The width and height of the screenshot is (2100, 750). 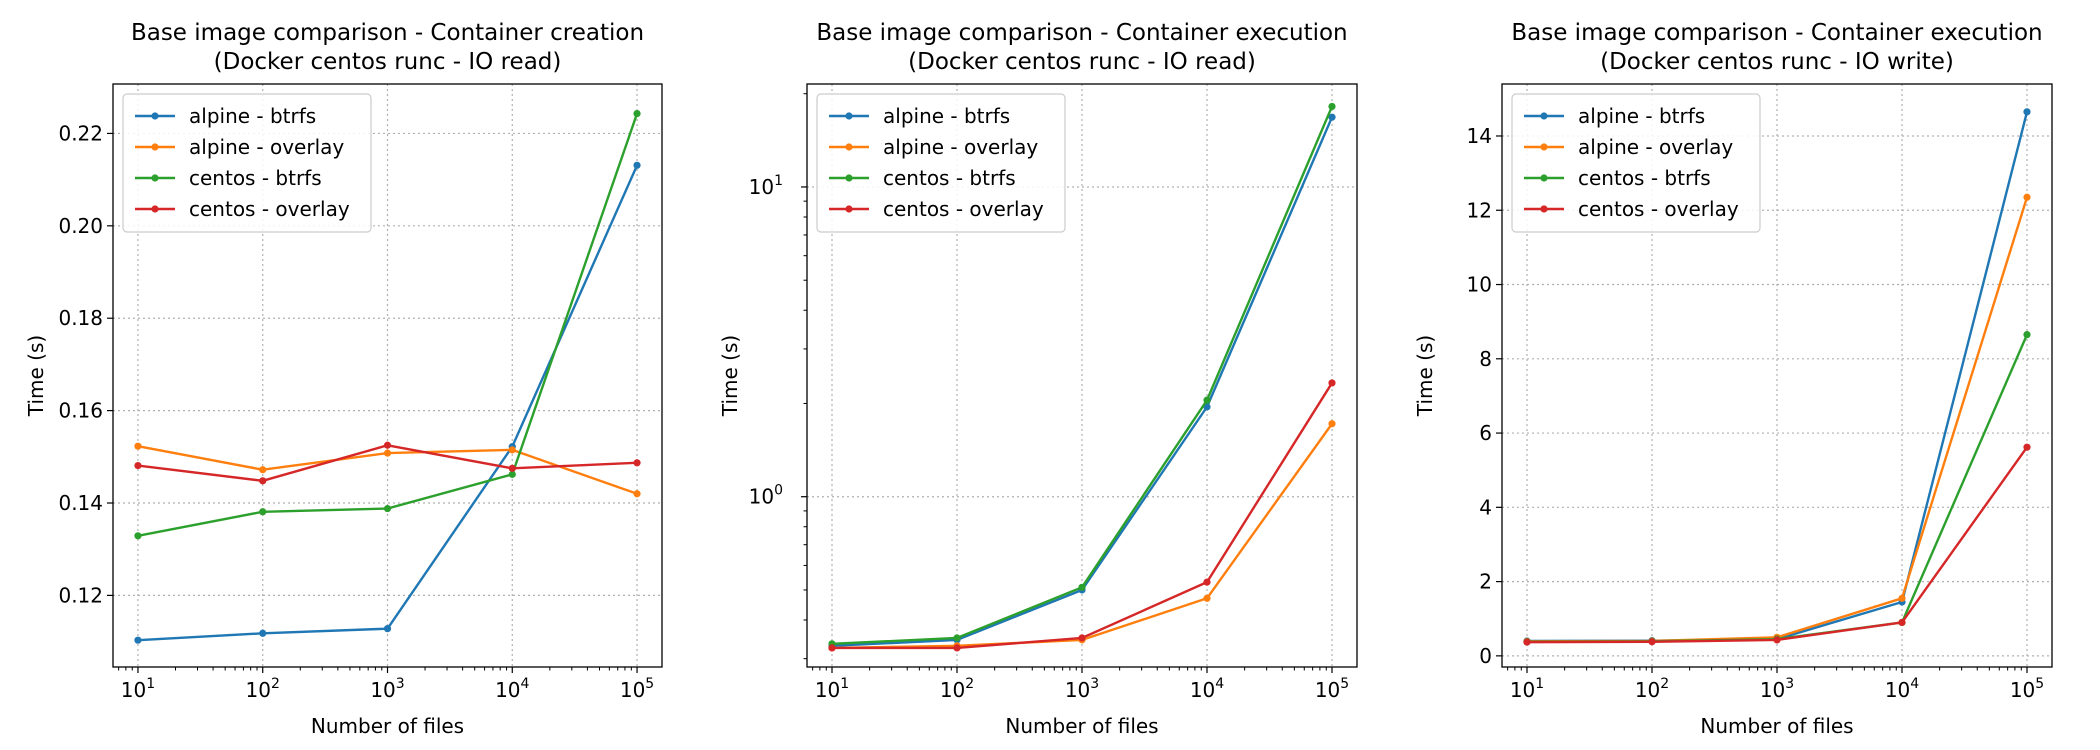 What do you see at coordinates (957, 689) in the screenshot?
I see `x-tick-label: 10²` at bounding box center [957, 689].